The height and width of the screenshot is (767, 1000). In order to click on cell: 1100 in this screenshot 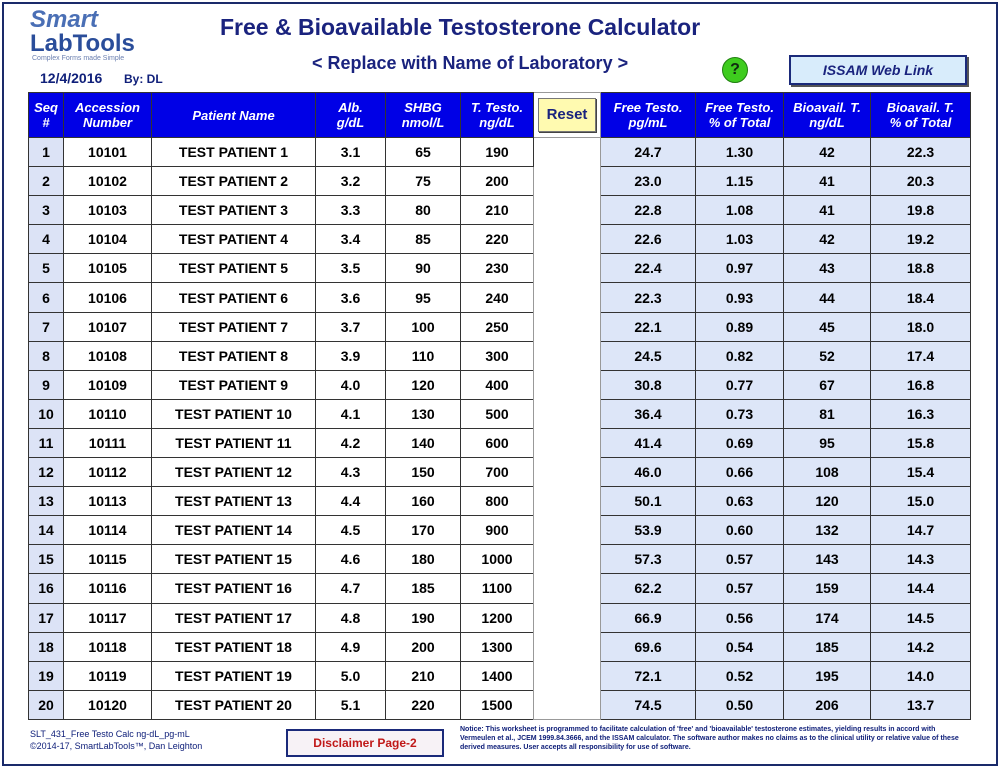, I will do `click(497, 588)`.